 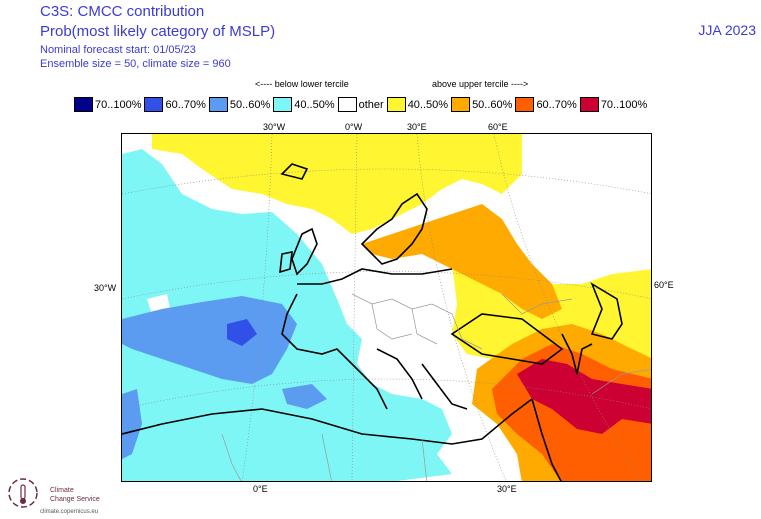 What do you see at coordinates (417, 127) in the screenshot?
I see `axis-top-30e: 30°E` at bounding box center [417, 127].